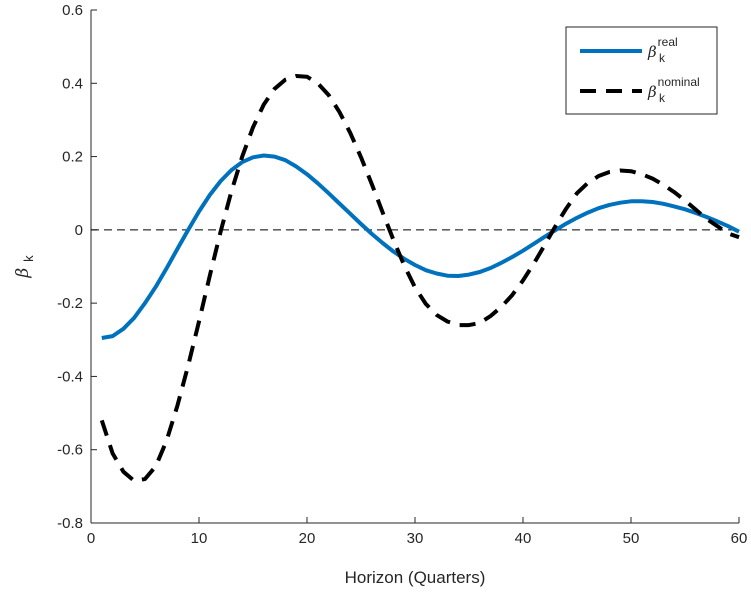  What do you see at coordinates (415, 538) in the screenshot?
I see `x-tick-label: 30` at bounding box center [415, 538].